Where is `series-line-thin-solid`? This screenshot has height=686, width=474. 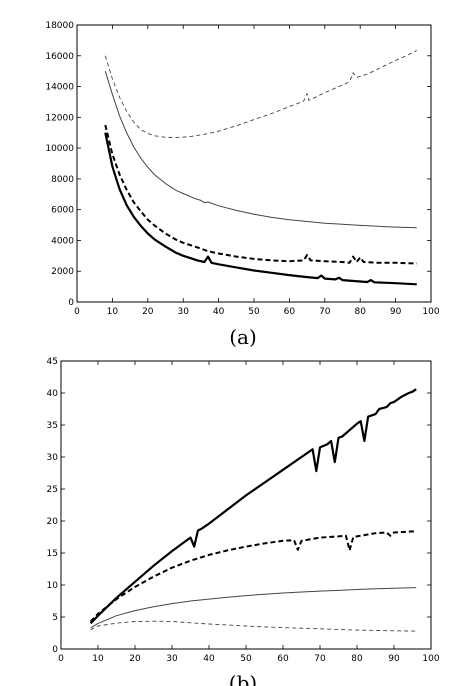 series-line-thin-solid is located at coordinates (253, 608).